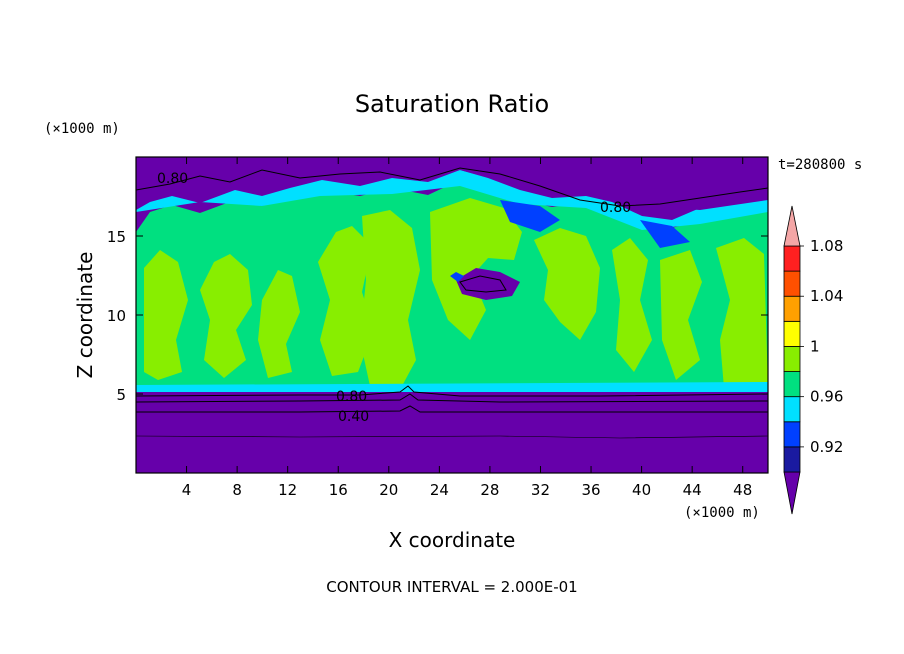  Describe the element at coordinates (815, 346) in the screenshot. I see `colorbar-label: 1` at that location.